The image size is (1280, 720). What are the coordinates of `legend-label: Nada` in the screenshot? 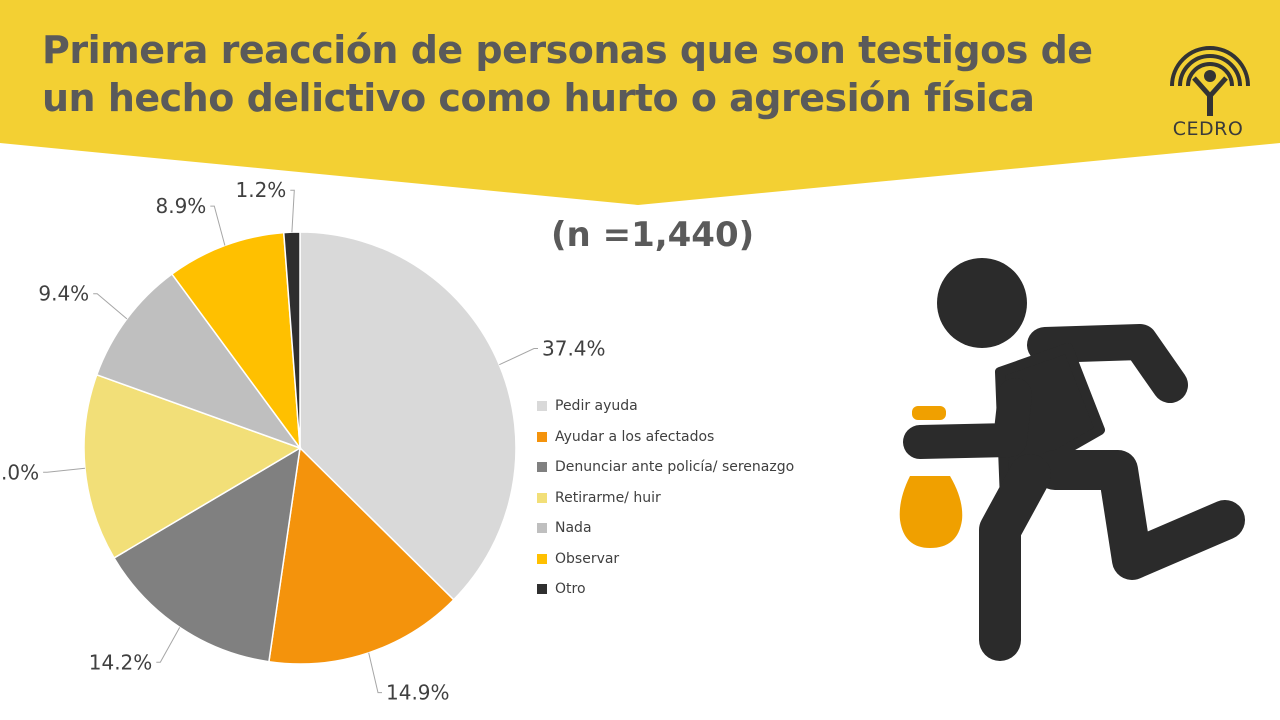 It's located at (573, 528).